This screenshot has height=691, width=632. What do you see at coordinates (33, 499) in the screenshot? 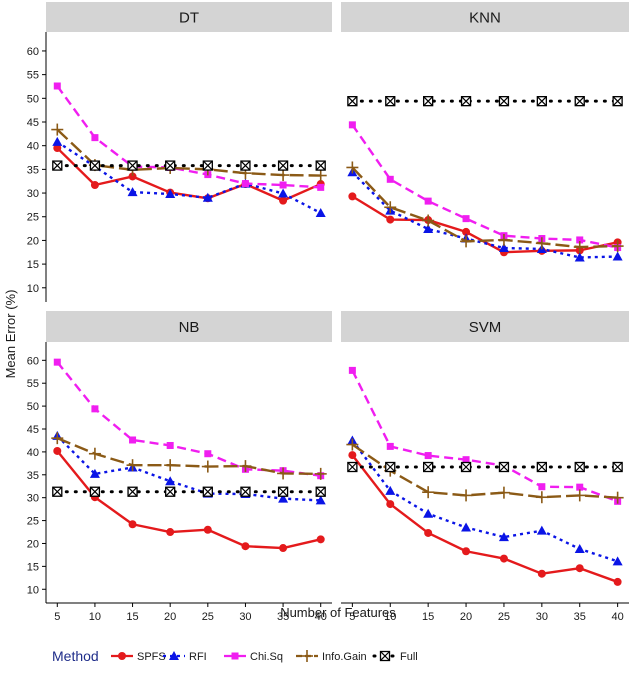
I see `y-tick-label: 30` at bounding box center [33, 499].